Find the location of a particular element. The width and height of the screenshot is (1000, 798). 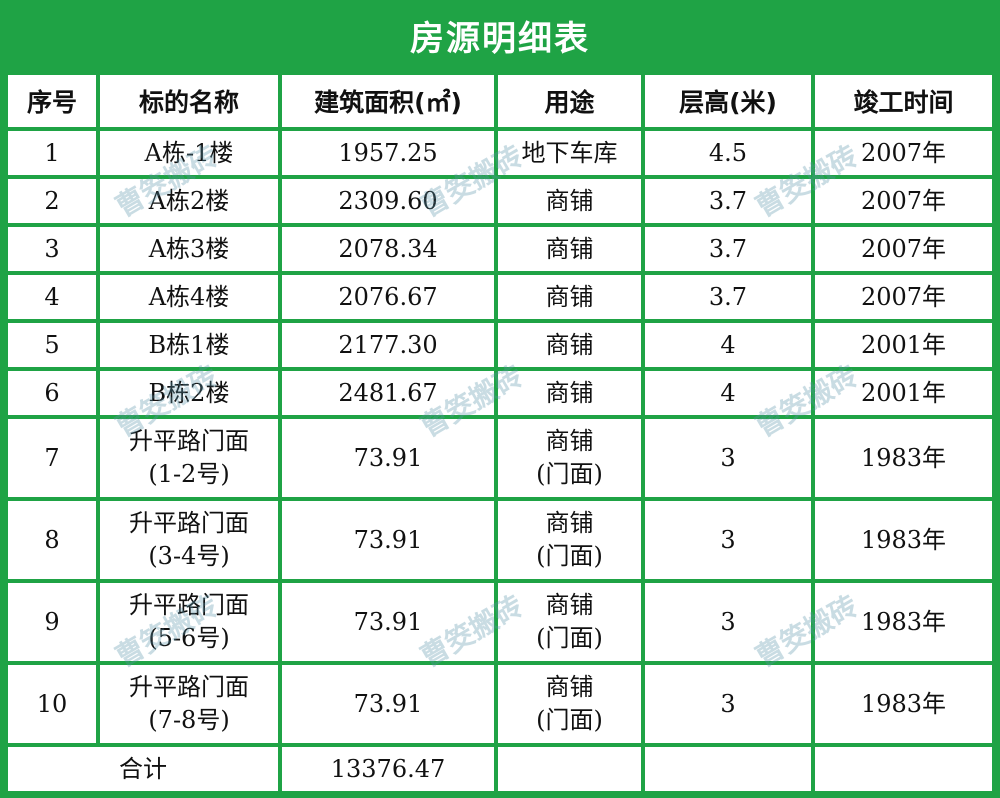

col-header-no: 序号 is located at coordinates (52, 101).